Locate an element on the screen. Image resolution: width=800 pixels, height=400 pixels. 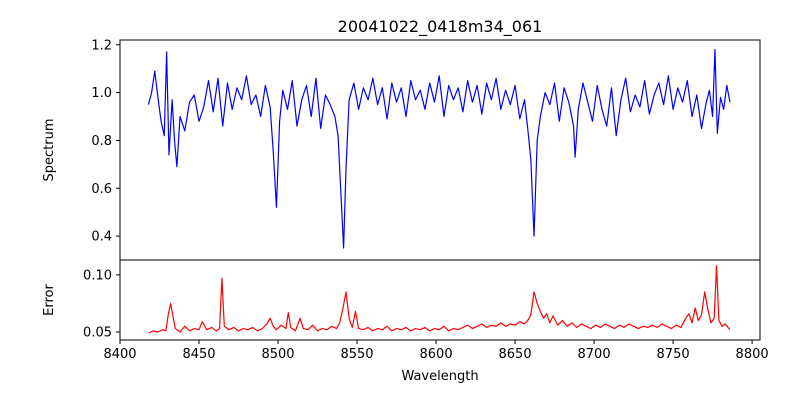
error-y-ticks: 0.05 0.10 is located at coordinates (101, 304).